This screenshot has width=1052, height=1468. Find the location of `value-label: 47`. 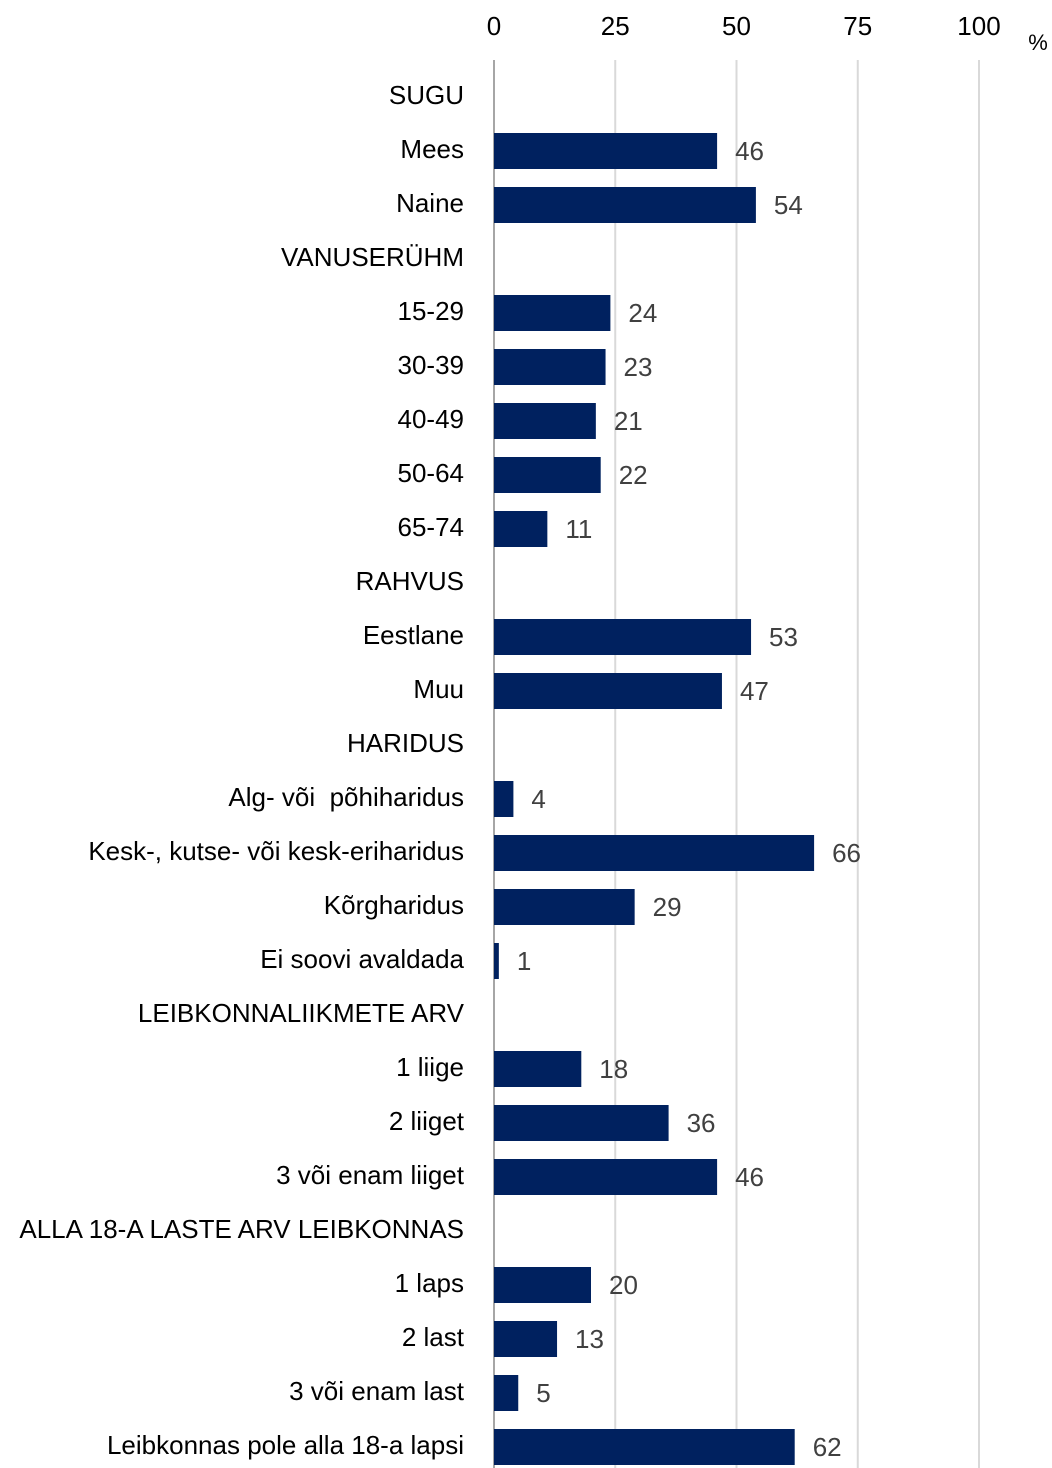

value-label: 47 is located at coordinates (754, 691).